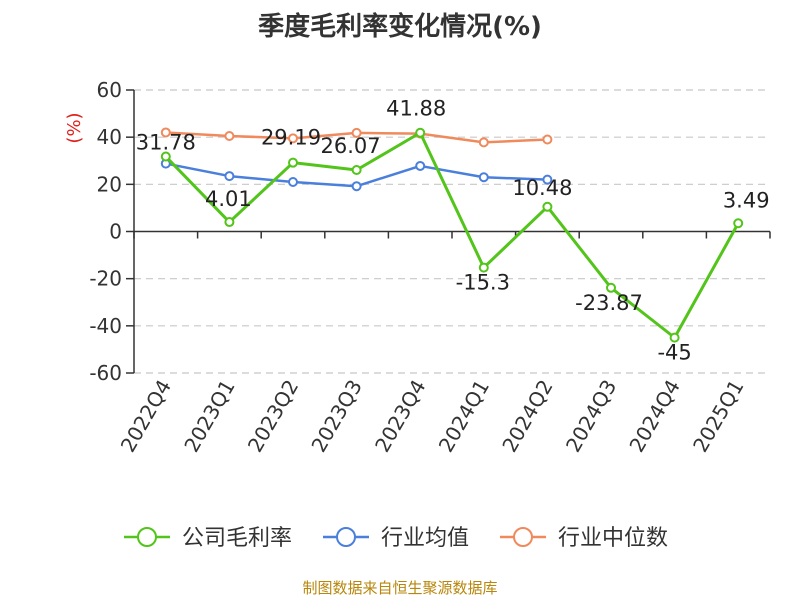 This screenshot has height=600, width=800. I want to click on data-label: 41.88, so click(416, 109).